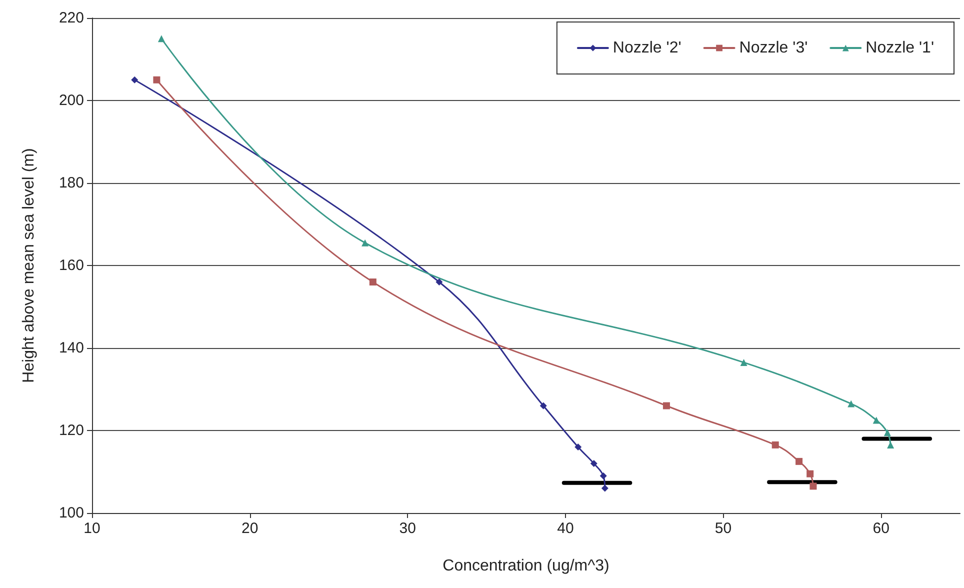 The width and height of the screenshot is (964, 588). Describe the element at coordinates (249, 528) in the screenshot. I see `x-tick-label: 20` at that location.